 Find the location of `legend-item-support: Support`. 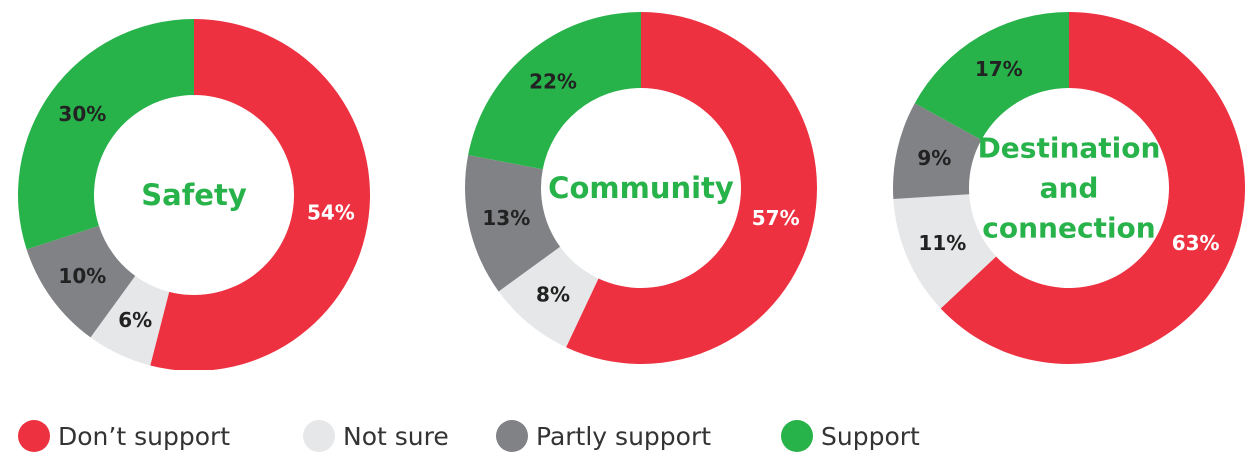

legend-item-support: Support is located at coordinates (850, 436).